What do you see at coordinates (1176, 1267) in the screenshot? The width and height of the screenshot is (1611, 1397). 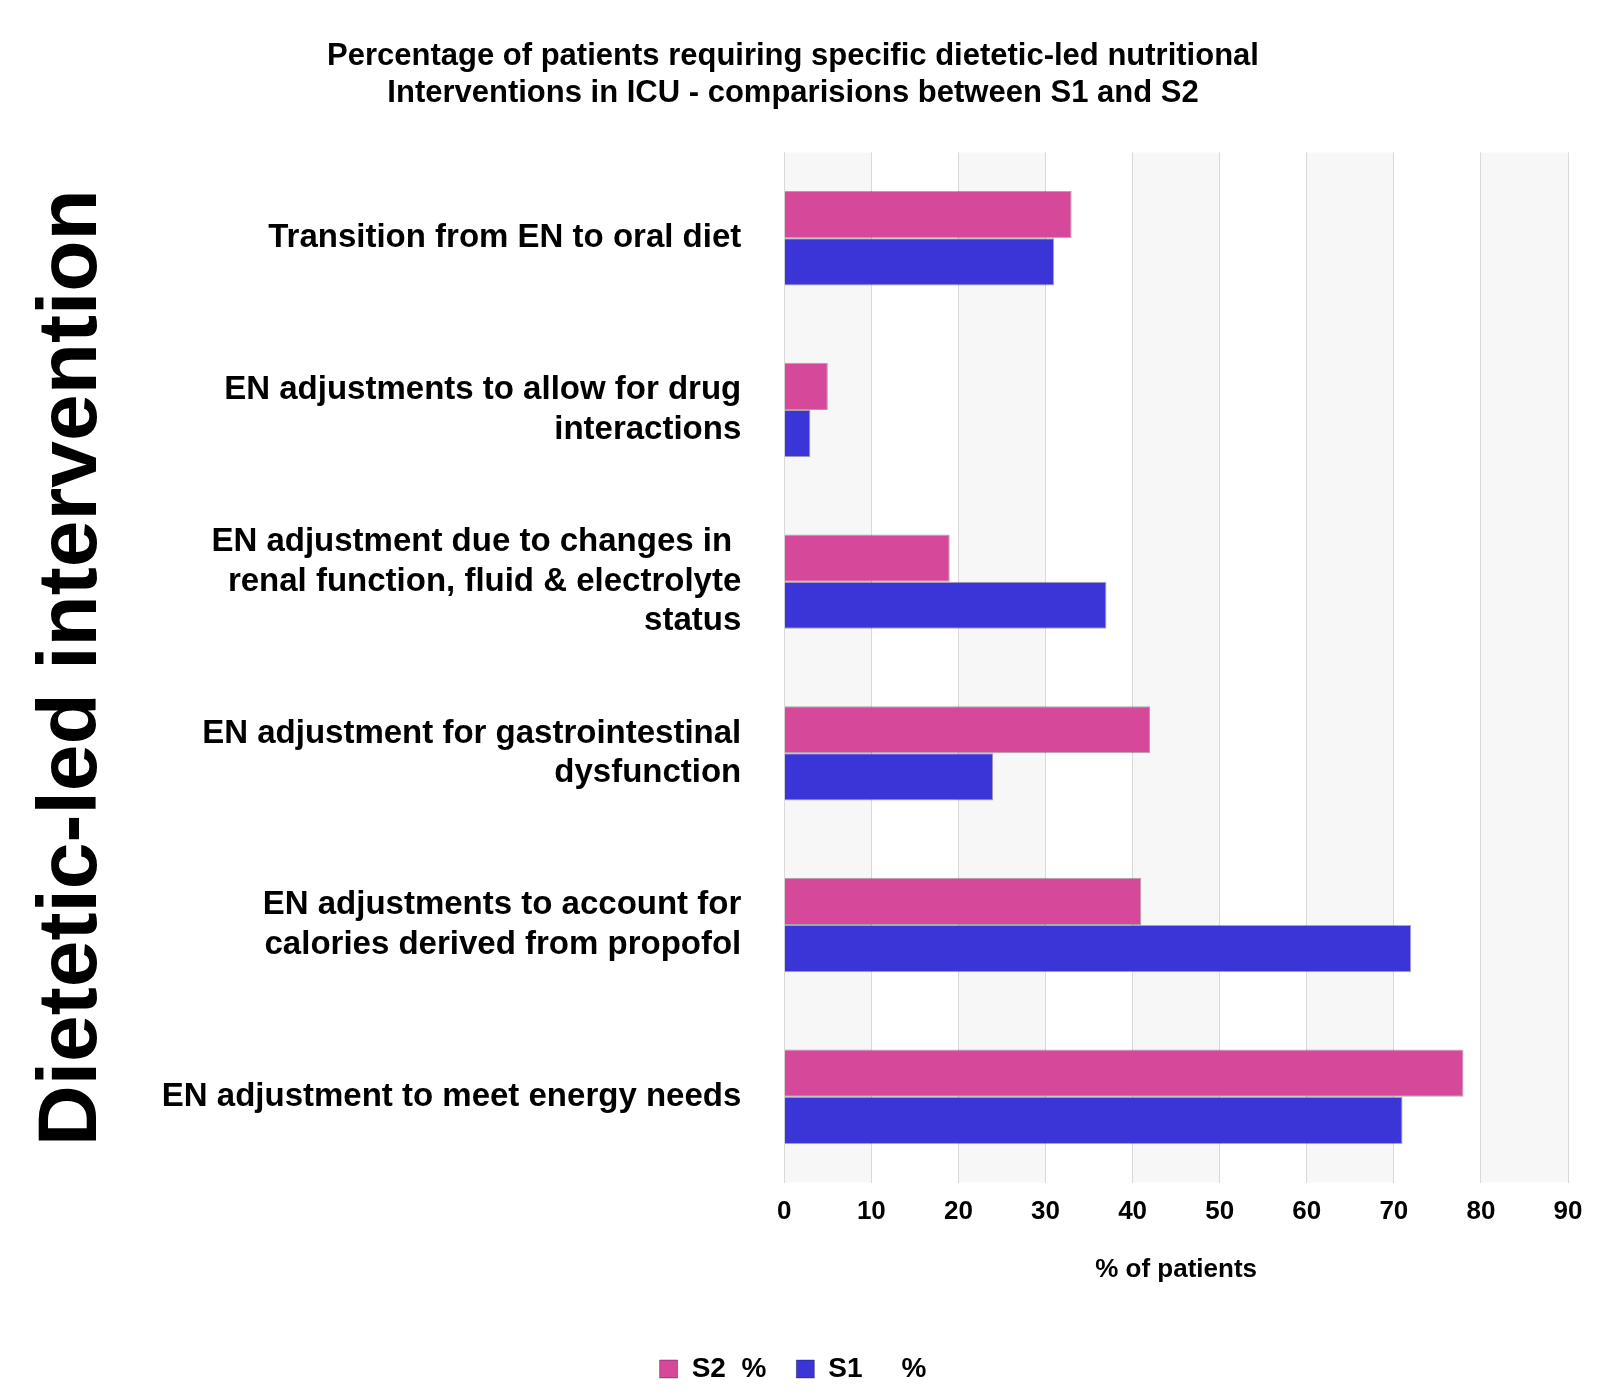 I see `x-axis-title: % of patients` at bounding box center [1176, 1267].